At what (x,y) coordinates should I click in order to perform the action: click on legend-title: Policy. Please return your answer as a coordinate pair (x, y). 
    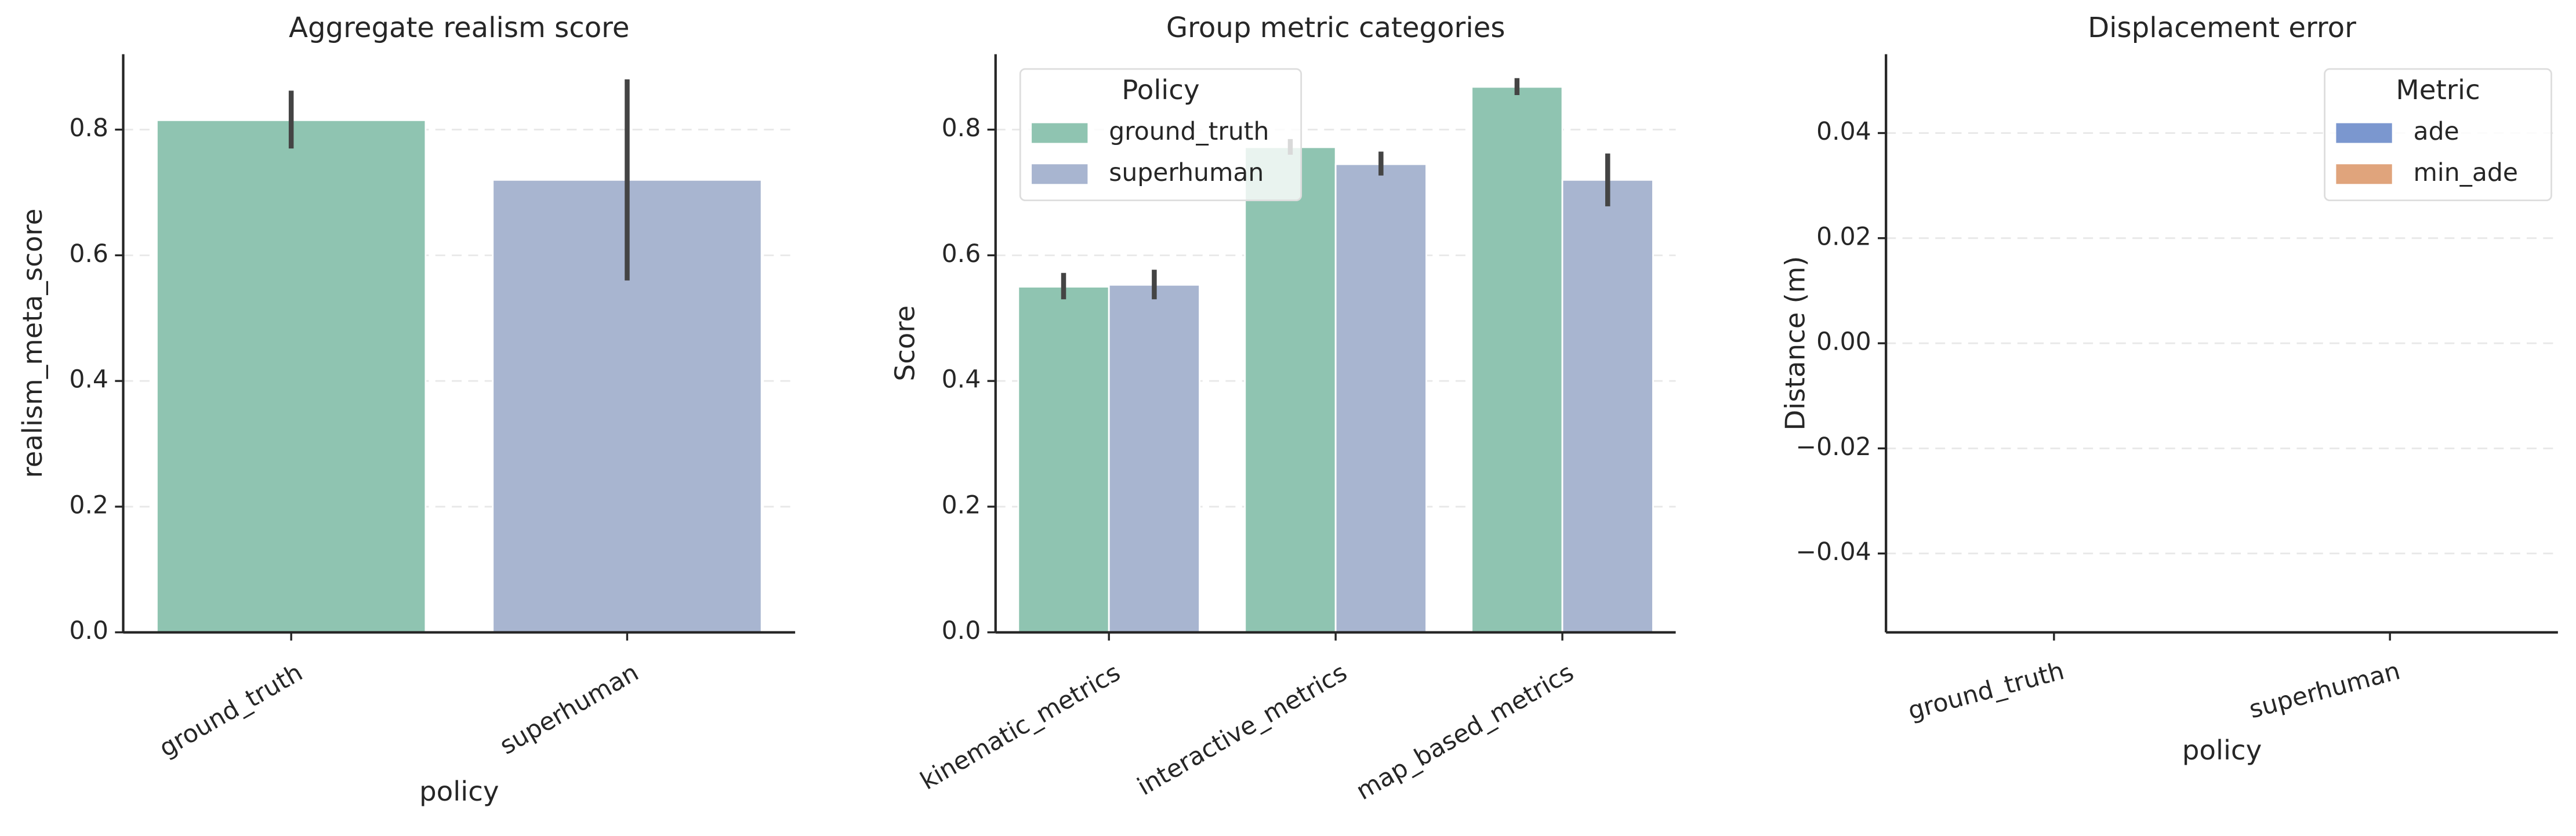
    Looking at the image, I should click on (1160, 90).